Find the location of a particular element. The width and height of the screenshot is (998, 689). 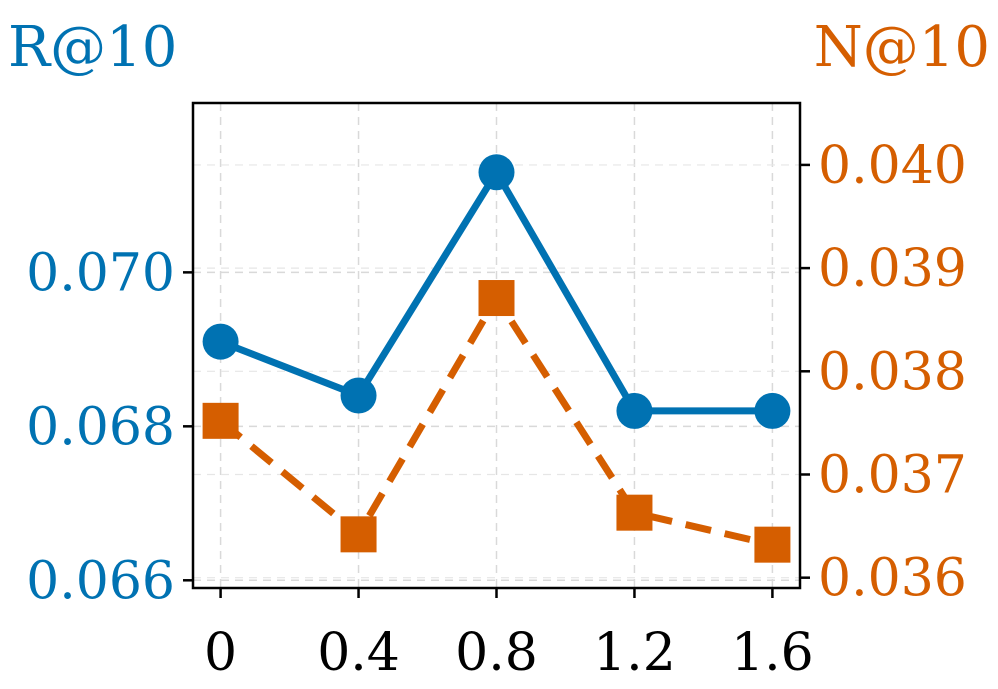

x-tick-label: 0 is located at coordinates (220, 653).